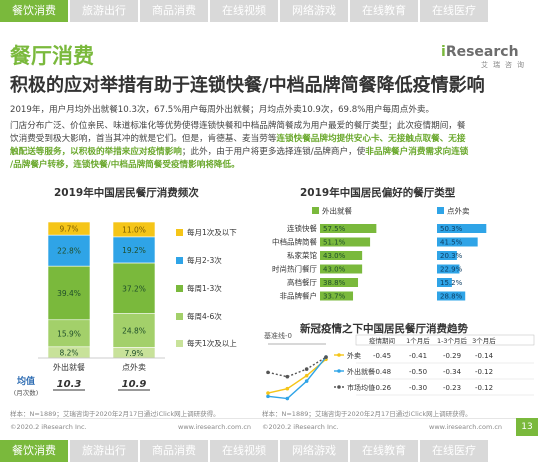  I want to click on bar-value-label: 19.2%, so click(134, 250).